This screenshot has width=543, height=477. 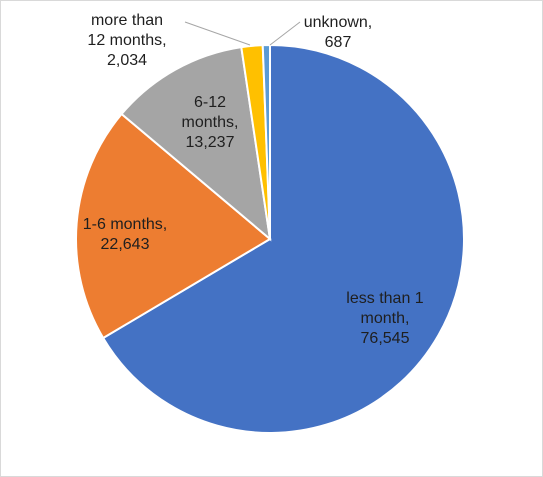 I want to click on data-label-line: less than 1, so click(x=384, y=298).